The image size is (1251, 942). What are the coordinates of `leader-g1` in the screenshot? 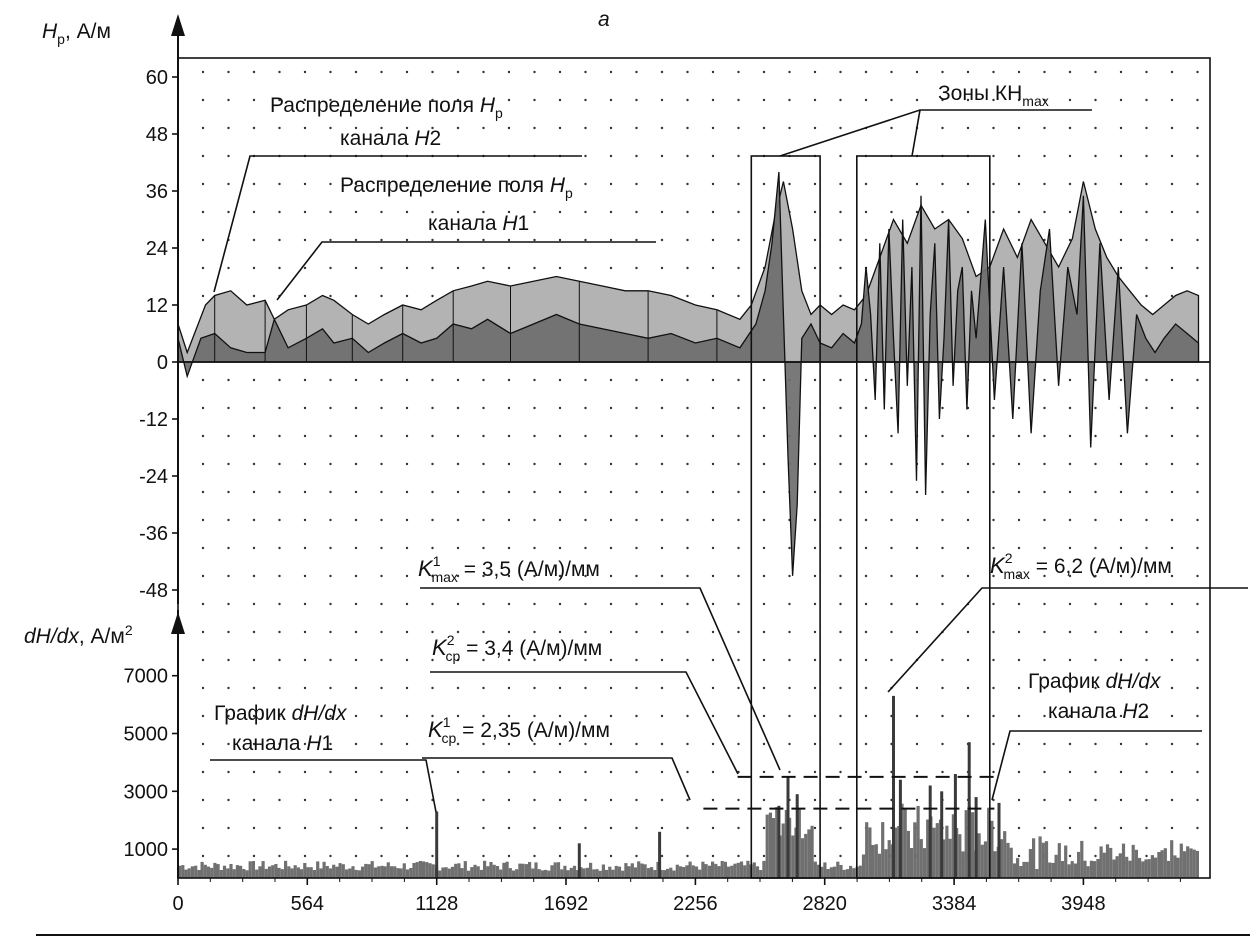 It's located at (323, 786).